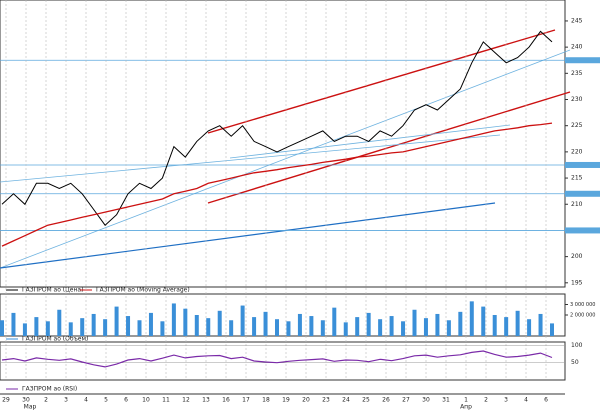  I want to click on x-tick-label: 18, so click(266, 400).